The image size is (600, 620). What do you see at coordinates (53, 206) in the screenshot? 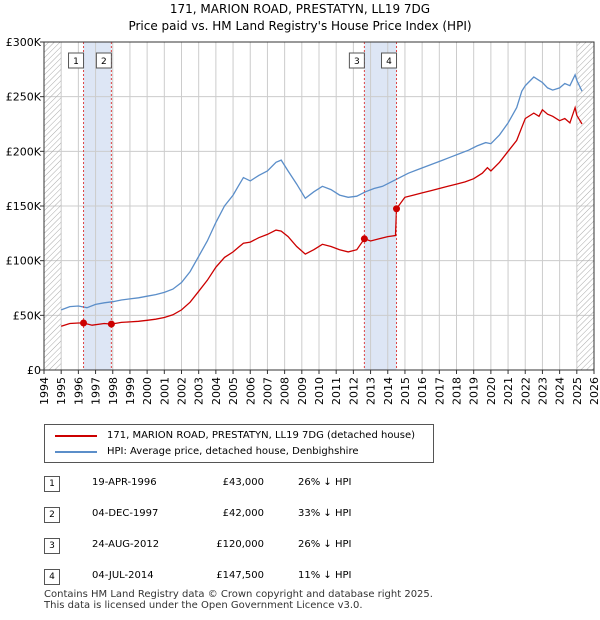
I see `no-data-hatch-start` at bounding box center [53, 206].